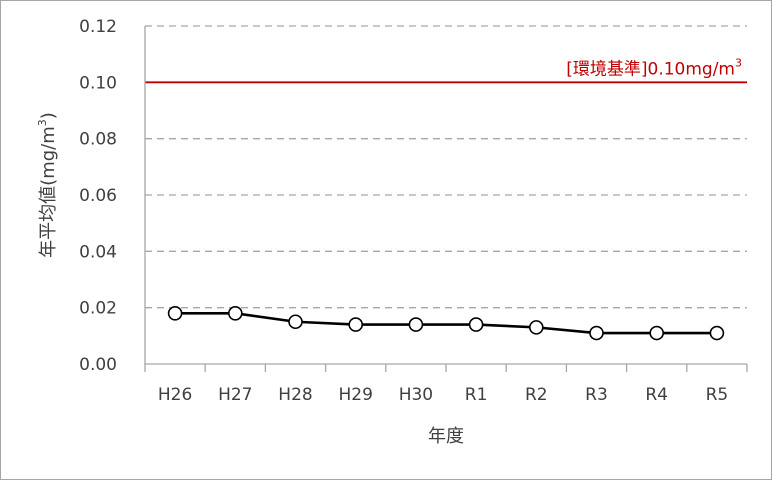  What do you see at coordinates (443, 395) in the screenshot?
I see `x-tick-labels: H26 H27 H28 H29 H30 R1 R2 R3 R4 R5` at bounding box center [443, 395].